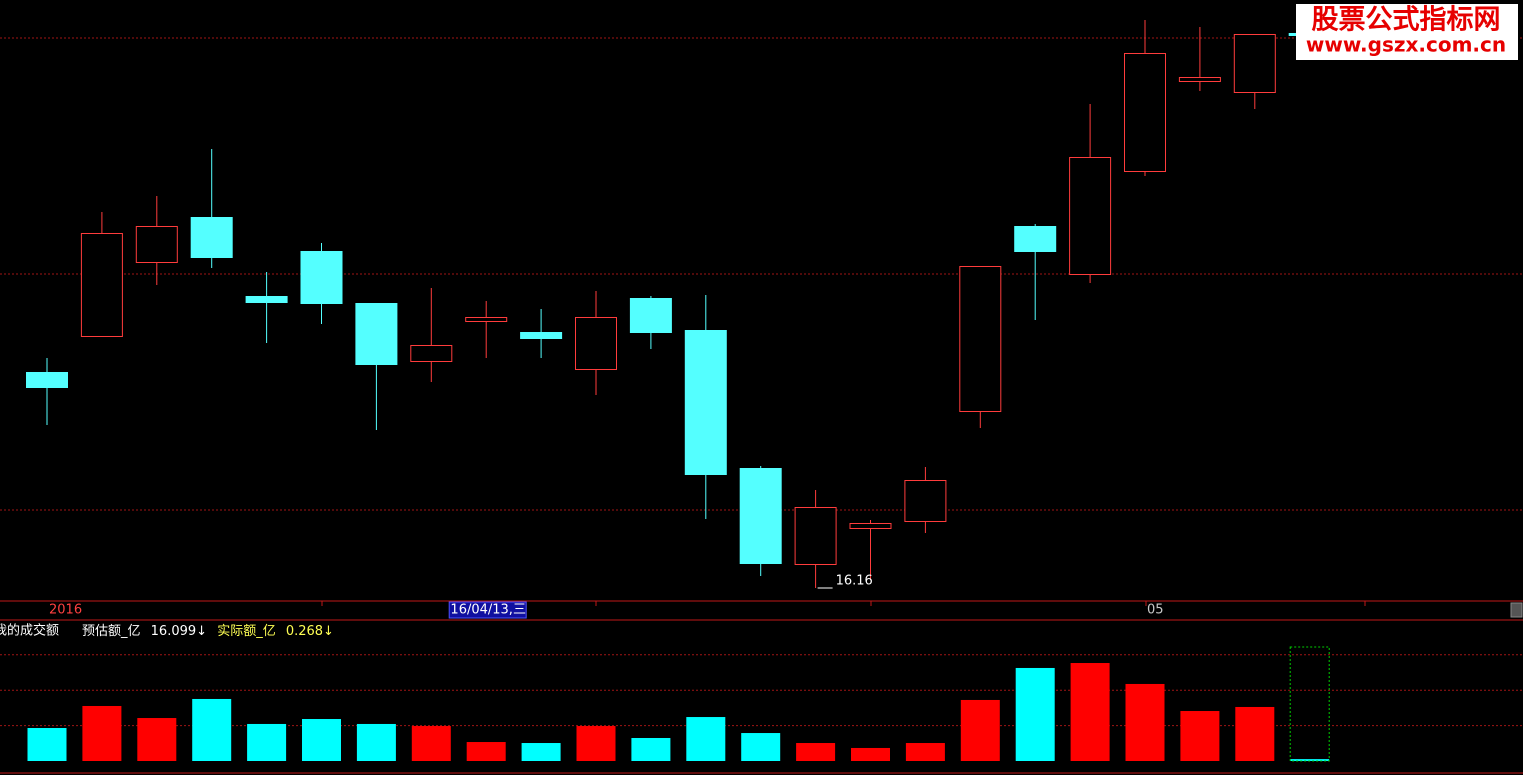  Describe the element at coordinates (29, 631) in the screenshot. I see `volume-title: 我的成交额` at that location.